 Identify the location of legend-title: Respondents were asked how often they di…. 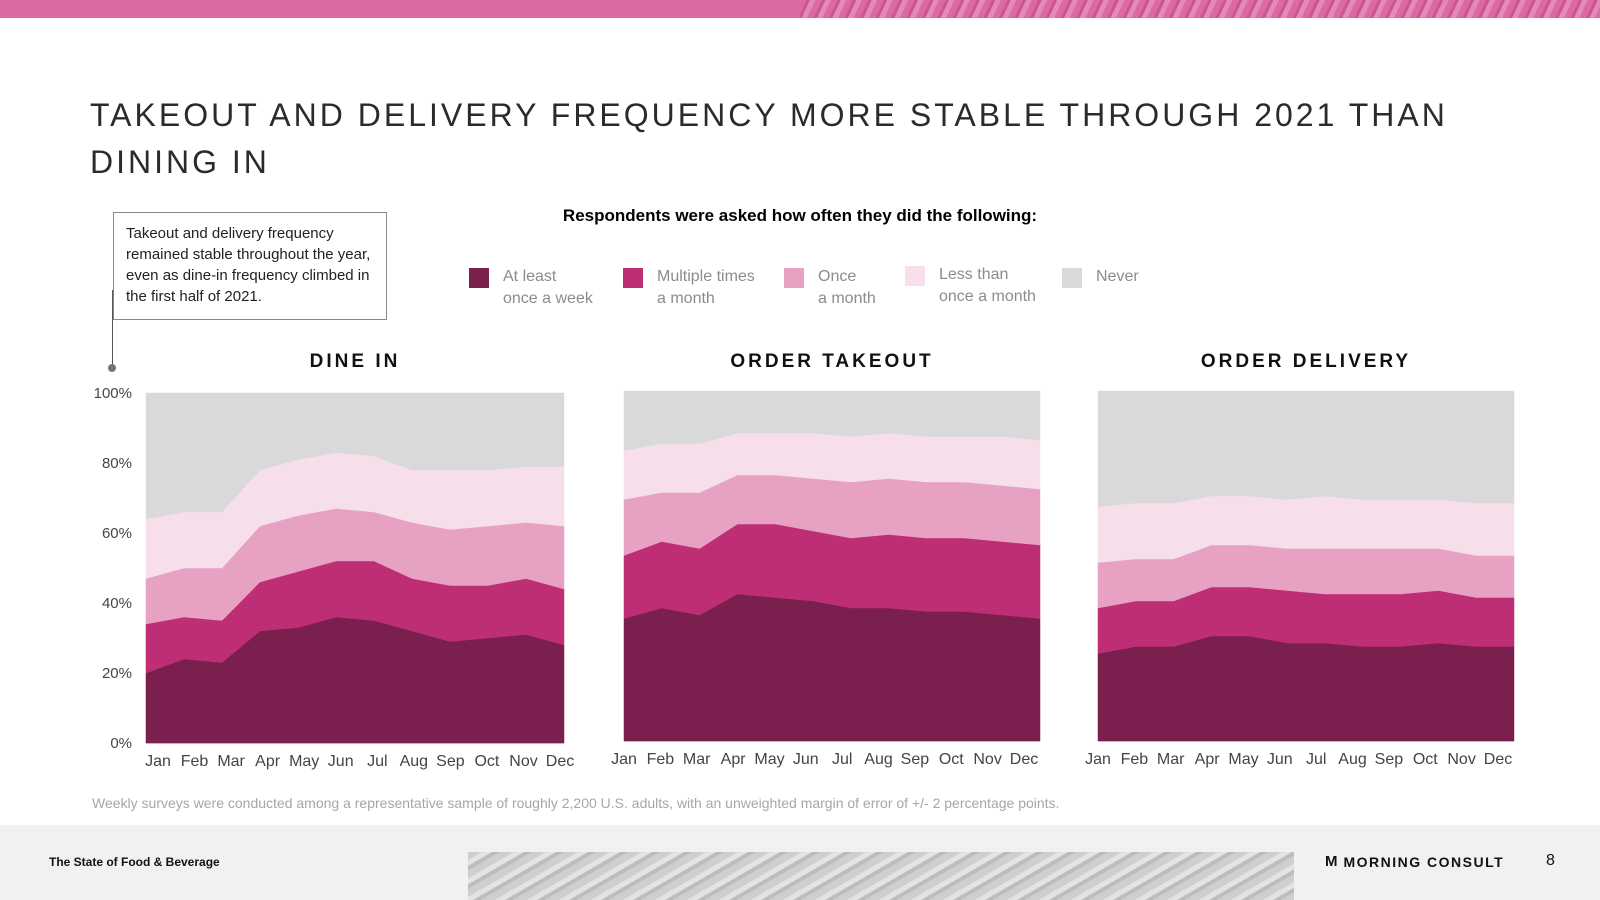
(800, 215).